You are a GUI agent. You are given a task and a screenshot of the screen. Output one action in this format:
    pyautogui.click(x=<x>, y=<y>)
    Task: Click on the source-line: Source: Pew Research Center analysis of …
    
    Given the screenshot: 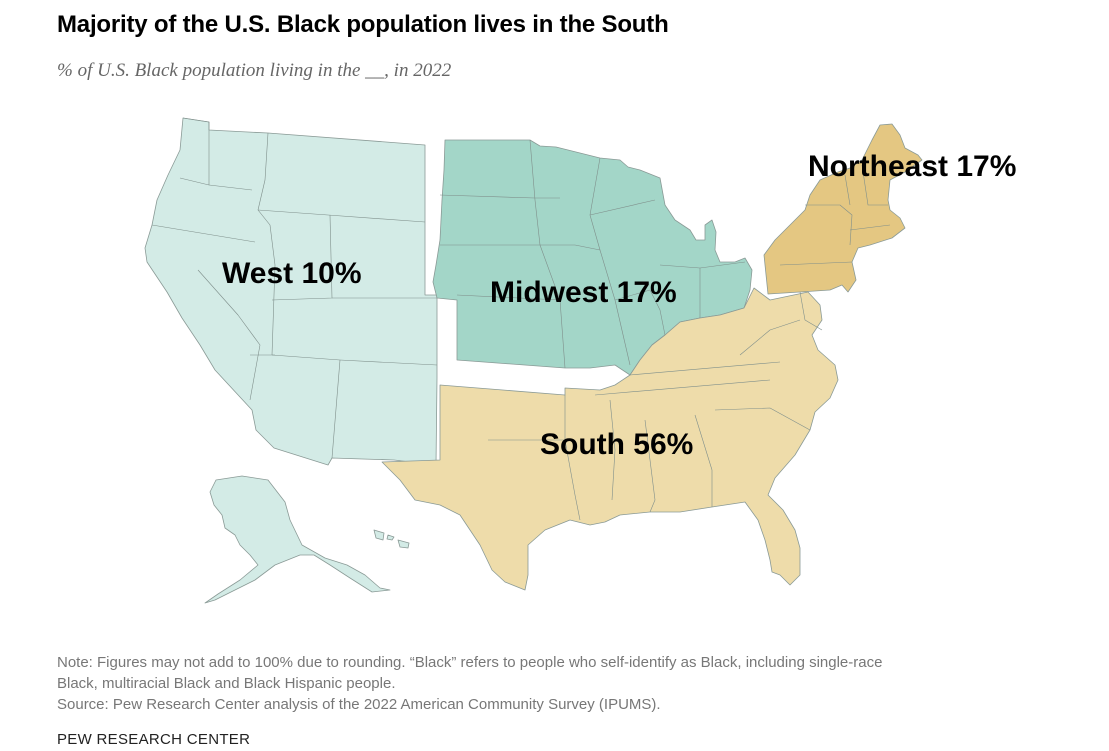 What is the action you would take?
    pyautogui.click(x=359, y=704)
    